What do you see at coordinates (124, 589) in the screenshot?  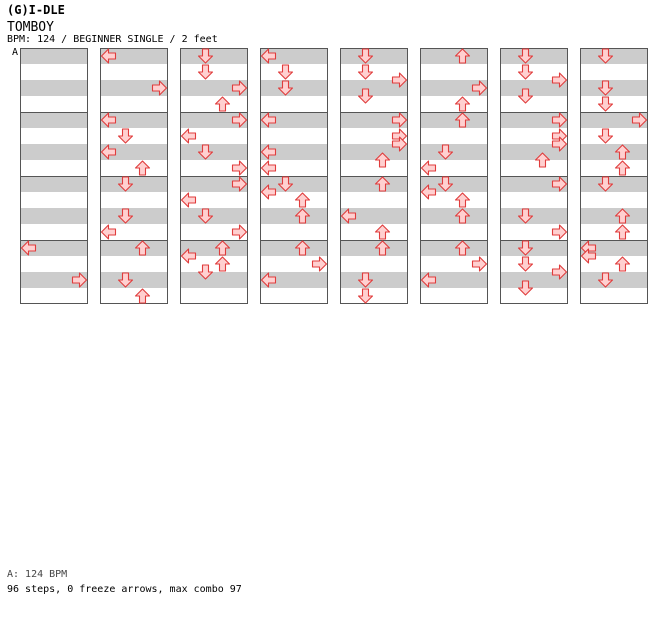 I see `chart-stats: 96 steps, 0 freeze arrows, max combo 97` at bounding box center [124, 589].